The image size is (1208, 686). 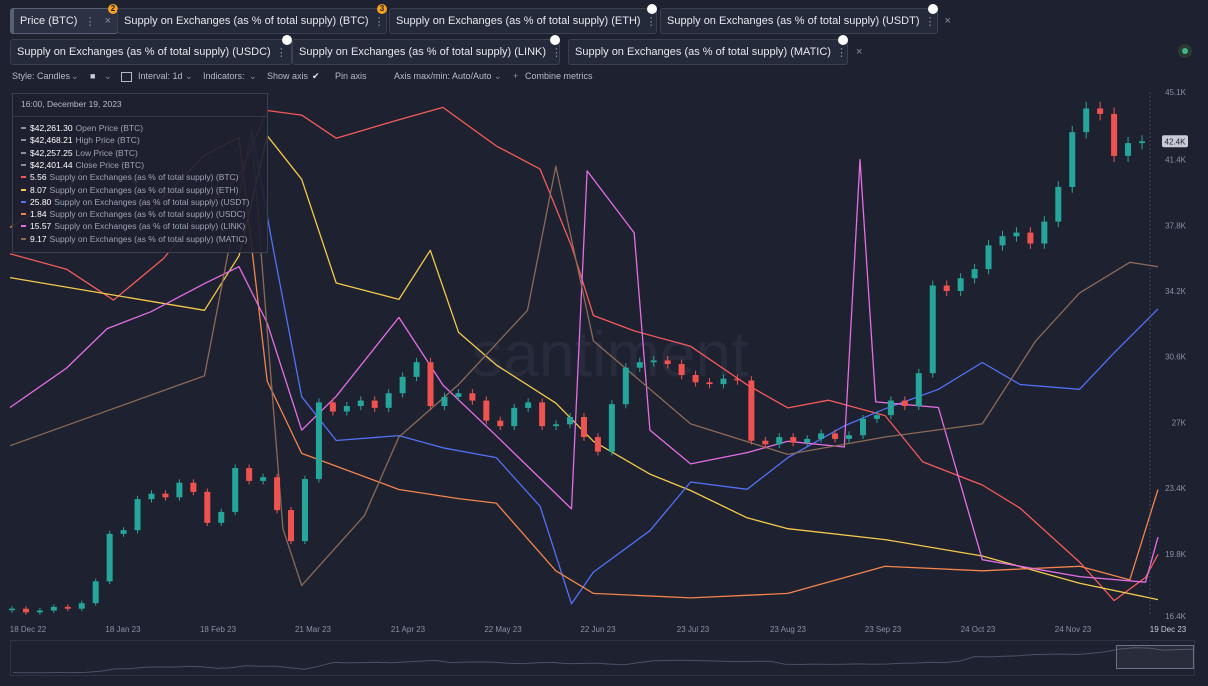 I want to click on y-tick-label: 19.8K, so click(x=1176, y=554).